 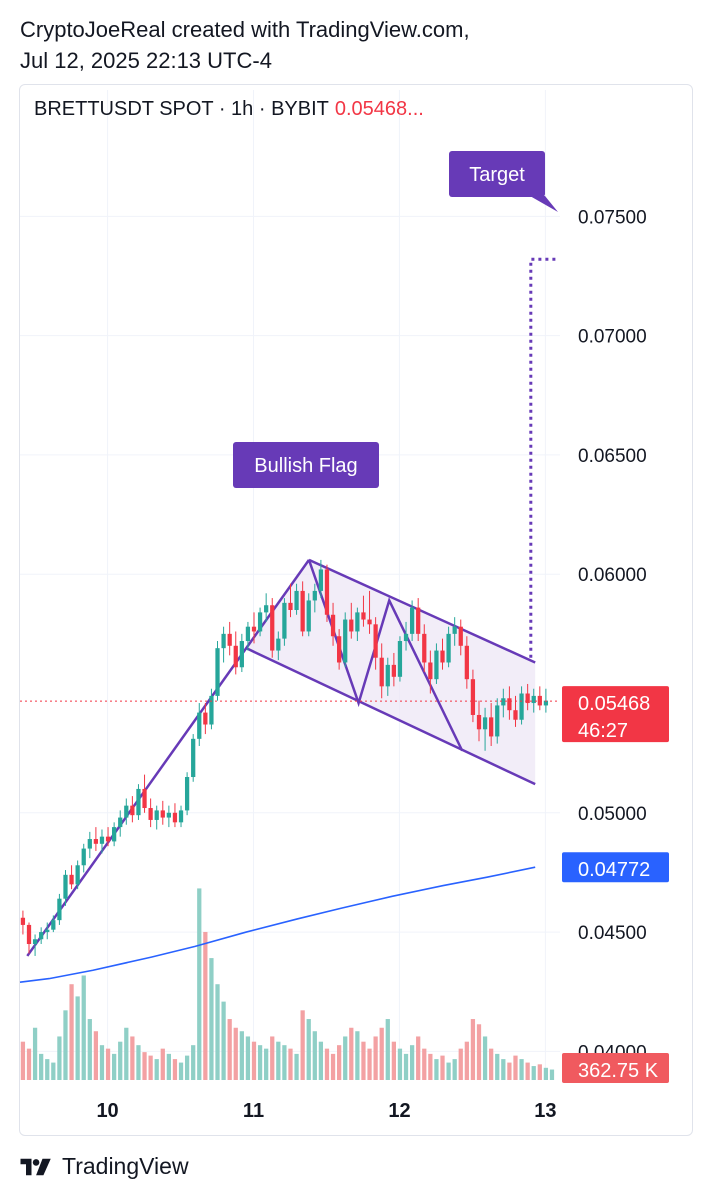 What do you see at coordinates (125, 1166) in the screenshot?
I see `footer-brand: TradingView` at bounding box center [125, 1166].